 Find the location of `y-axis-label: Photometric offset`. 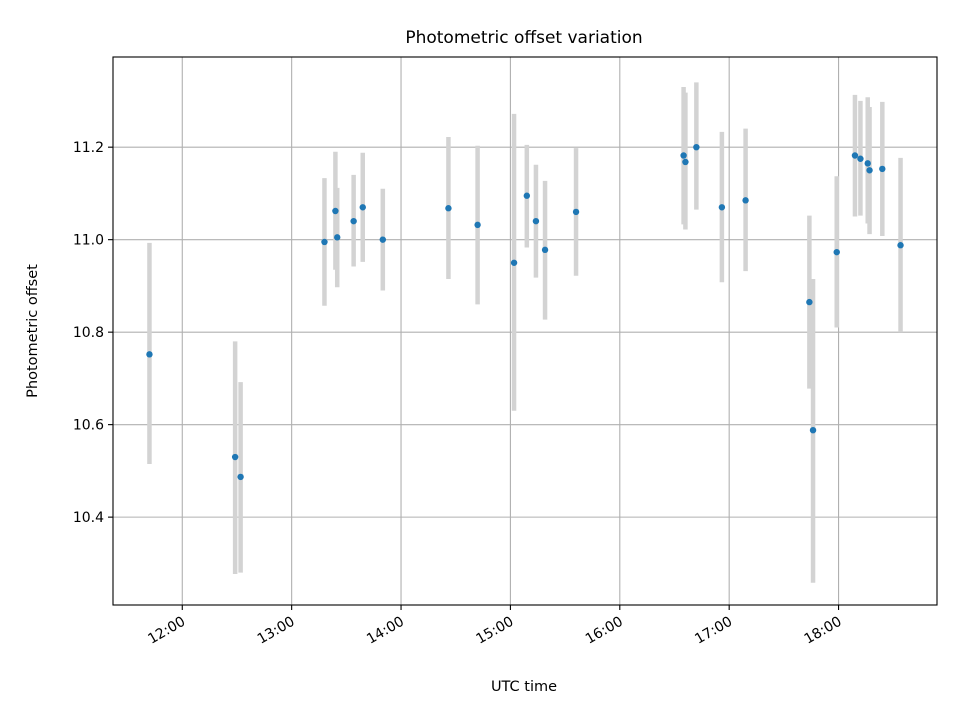

y-axis-label: Photometric offset is located at coordinates (33, 331).